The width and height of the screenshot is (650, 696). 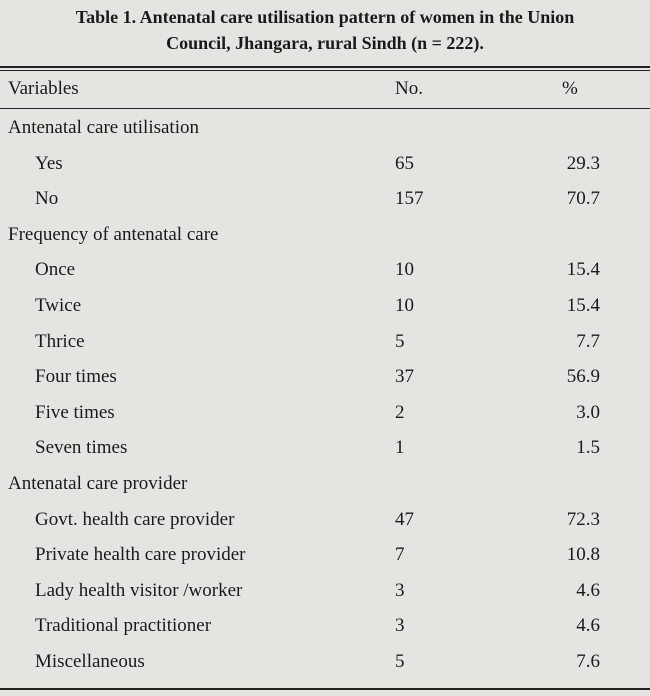 I want to click on row-percent: 7.6, so click(x=588, y=661).